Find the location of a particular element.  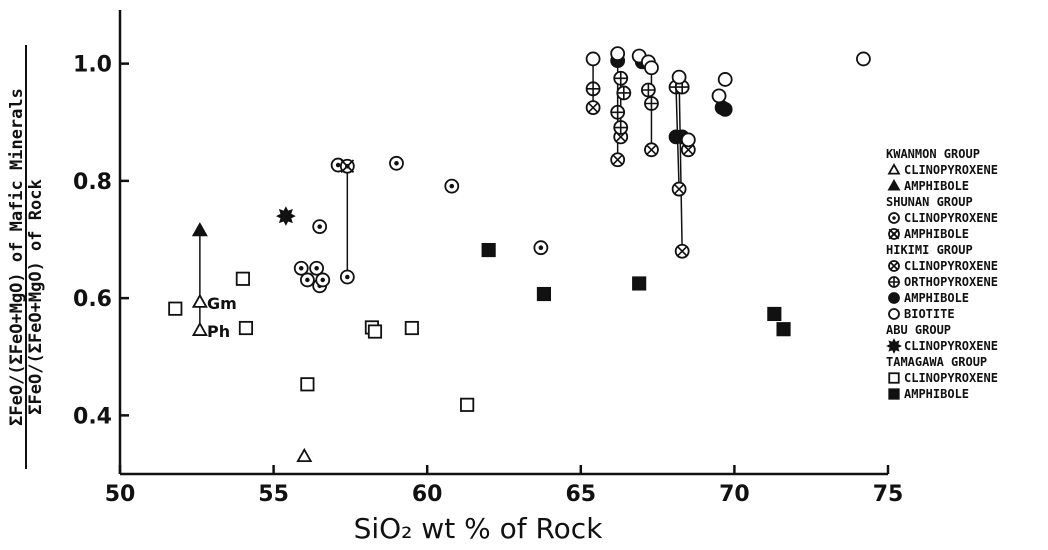

legend-group-title: SHUNAN GROUP is located at coordinates (929, 202).